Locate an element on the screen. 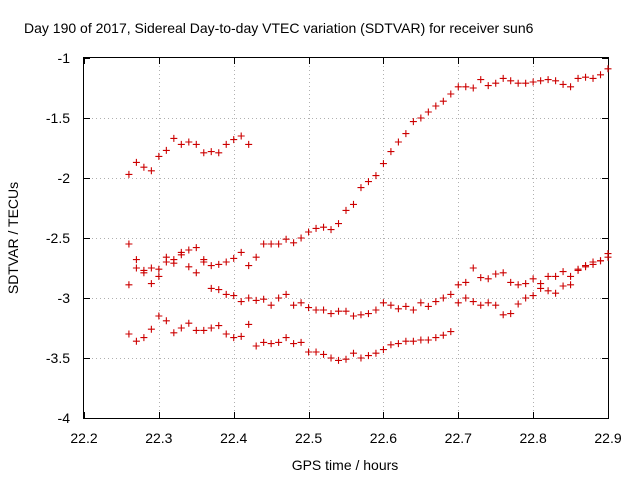 This screenshot has width=640, height=480. y-tick-label: -2.5 is located at coordinates (58, 238).